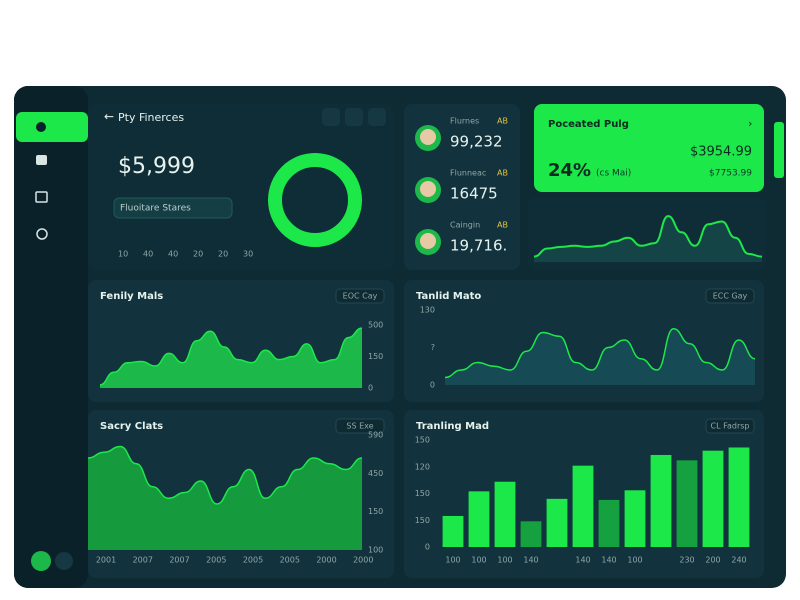  I want to click on line-area, so click(600, 356).